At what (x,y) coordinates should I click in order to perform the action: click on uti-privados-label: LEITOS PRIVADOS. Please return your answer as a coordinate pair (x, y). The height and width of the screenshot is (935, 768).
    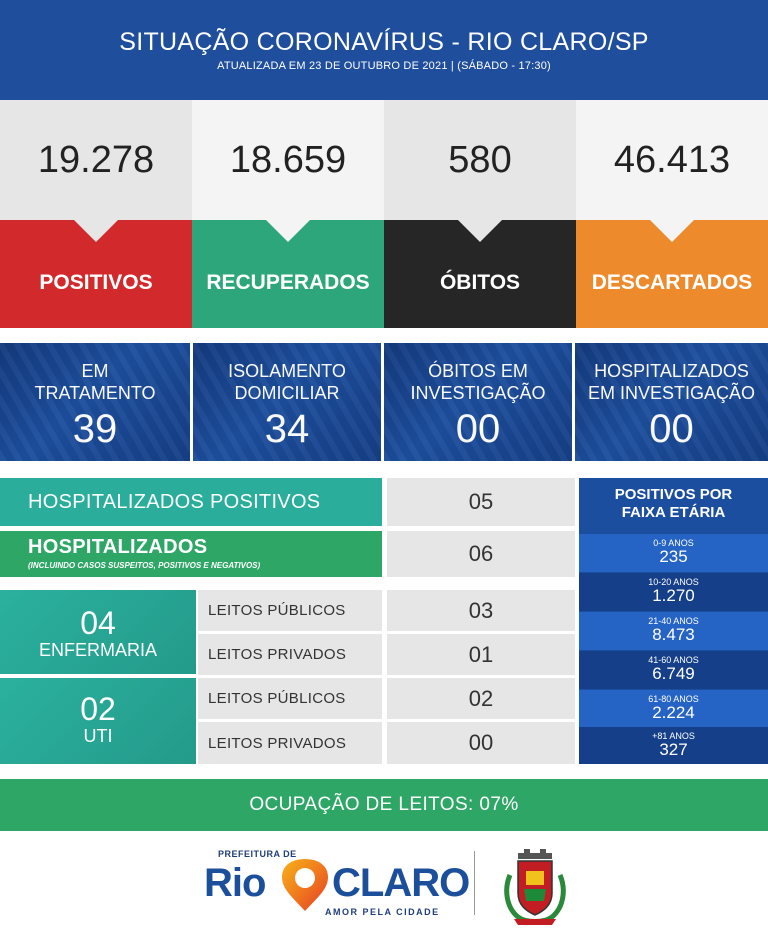
    Looking at the image, I should click on (290, 743).